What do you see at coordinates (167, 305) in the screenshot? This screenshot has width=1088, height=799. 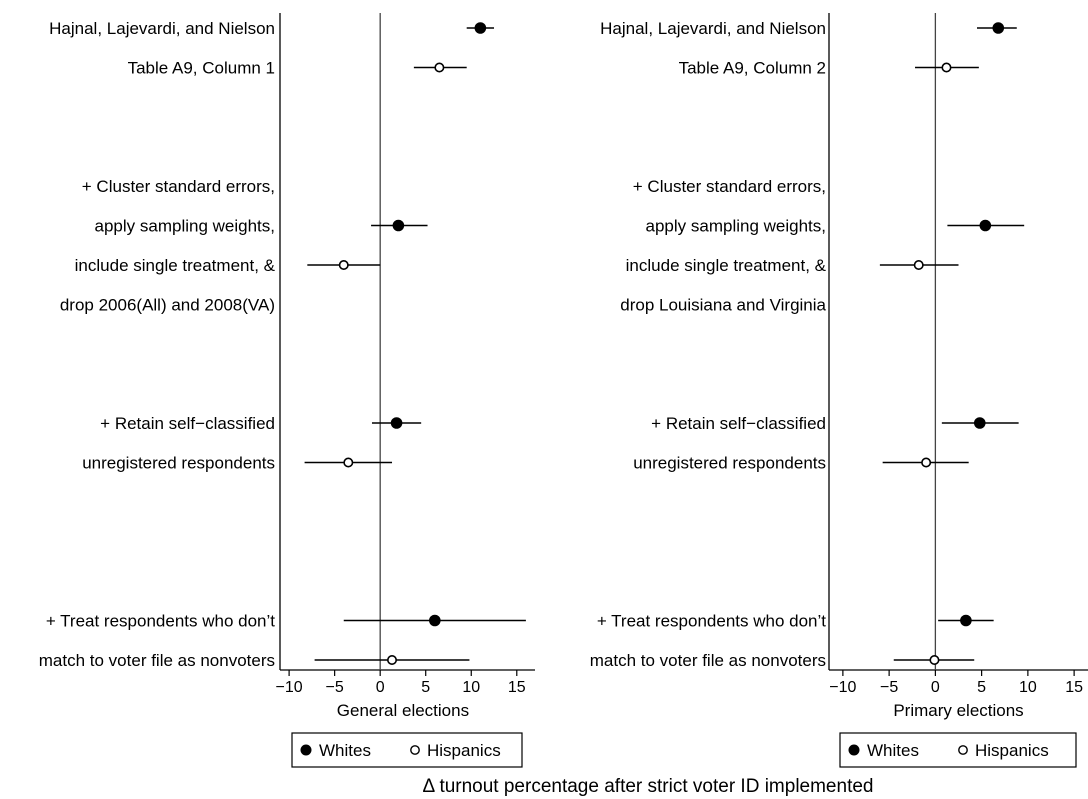 I see `row-label: drop 2006(All) and 2008(VA)` at bounding box center [167, 305].